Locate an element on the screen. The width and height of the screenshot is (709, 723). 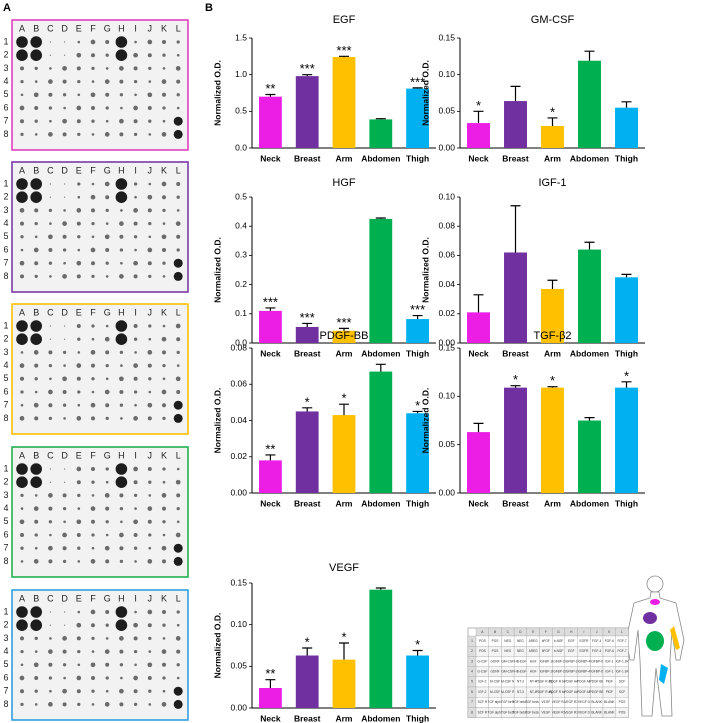
map-column-label: B is located at coordinates (495, 632).